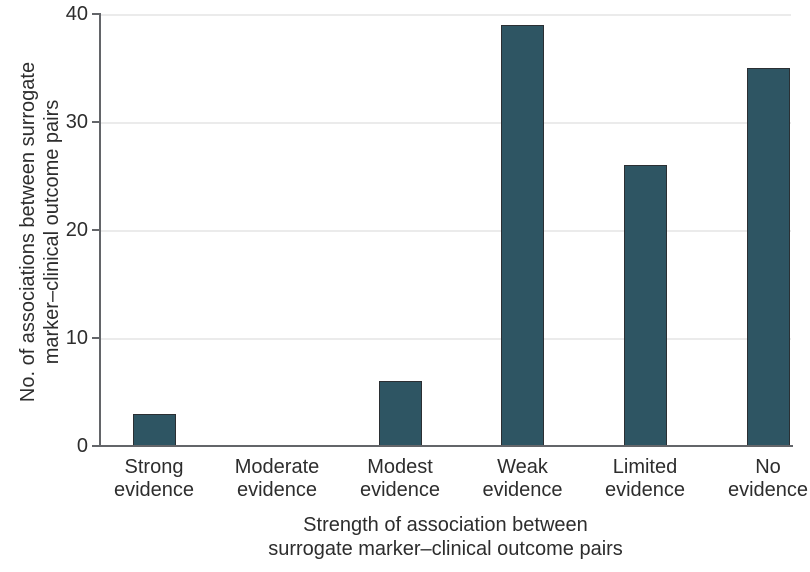 This screenshot has height=572, width=810. Describe the element at coordinates (645, 467) in the screenshot. I see `x-tick-label-line-1: Limited` at that location.